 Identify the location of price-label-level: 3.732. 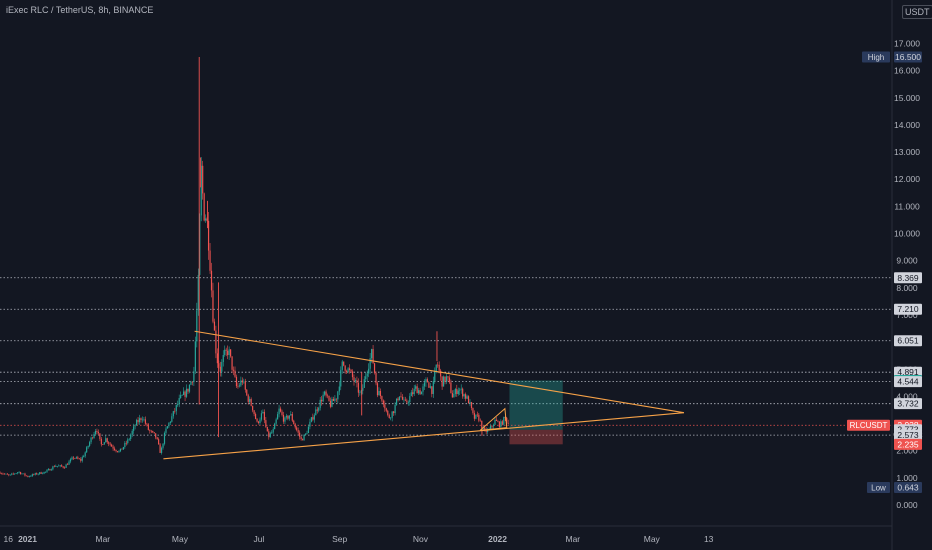
(908, 404).